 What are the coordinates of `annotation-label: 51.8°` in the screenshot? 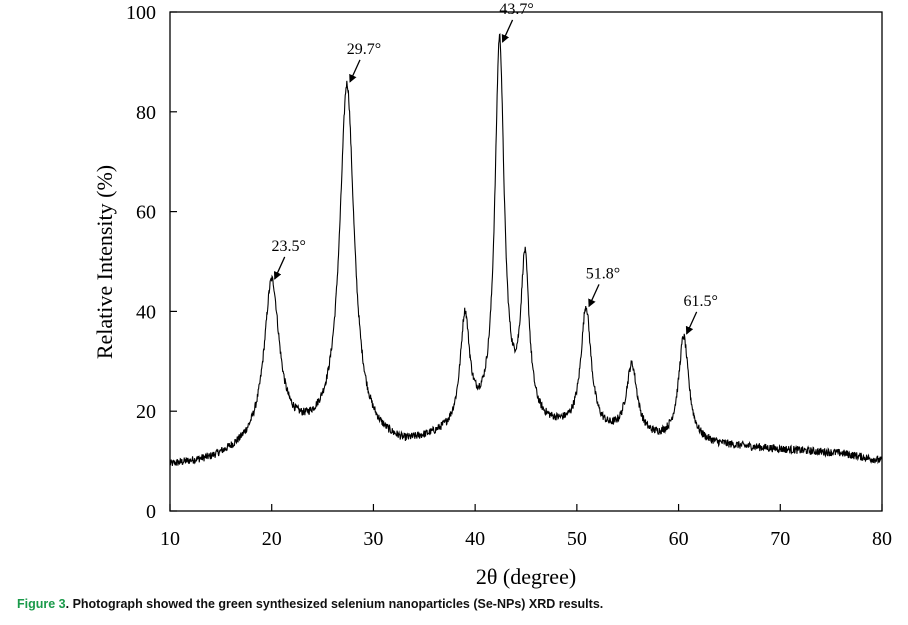 It's located at (603, 273).